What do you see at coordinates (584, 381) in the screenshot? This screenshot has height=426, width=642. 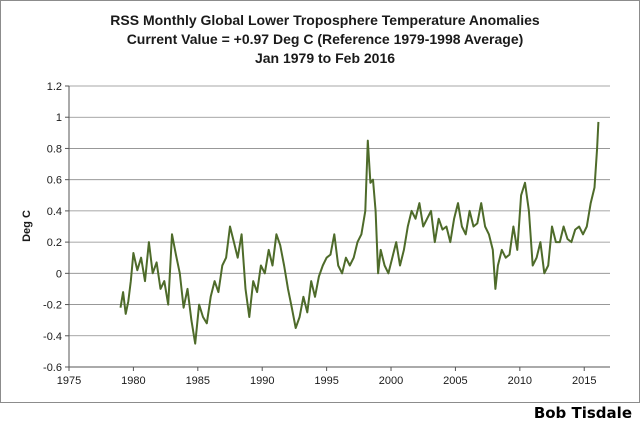 I see `x-tick-label: 2015` at bounding box center [584, 381].